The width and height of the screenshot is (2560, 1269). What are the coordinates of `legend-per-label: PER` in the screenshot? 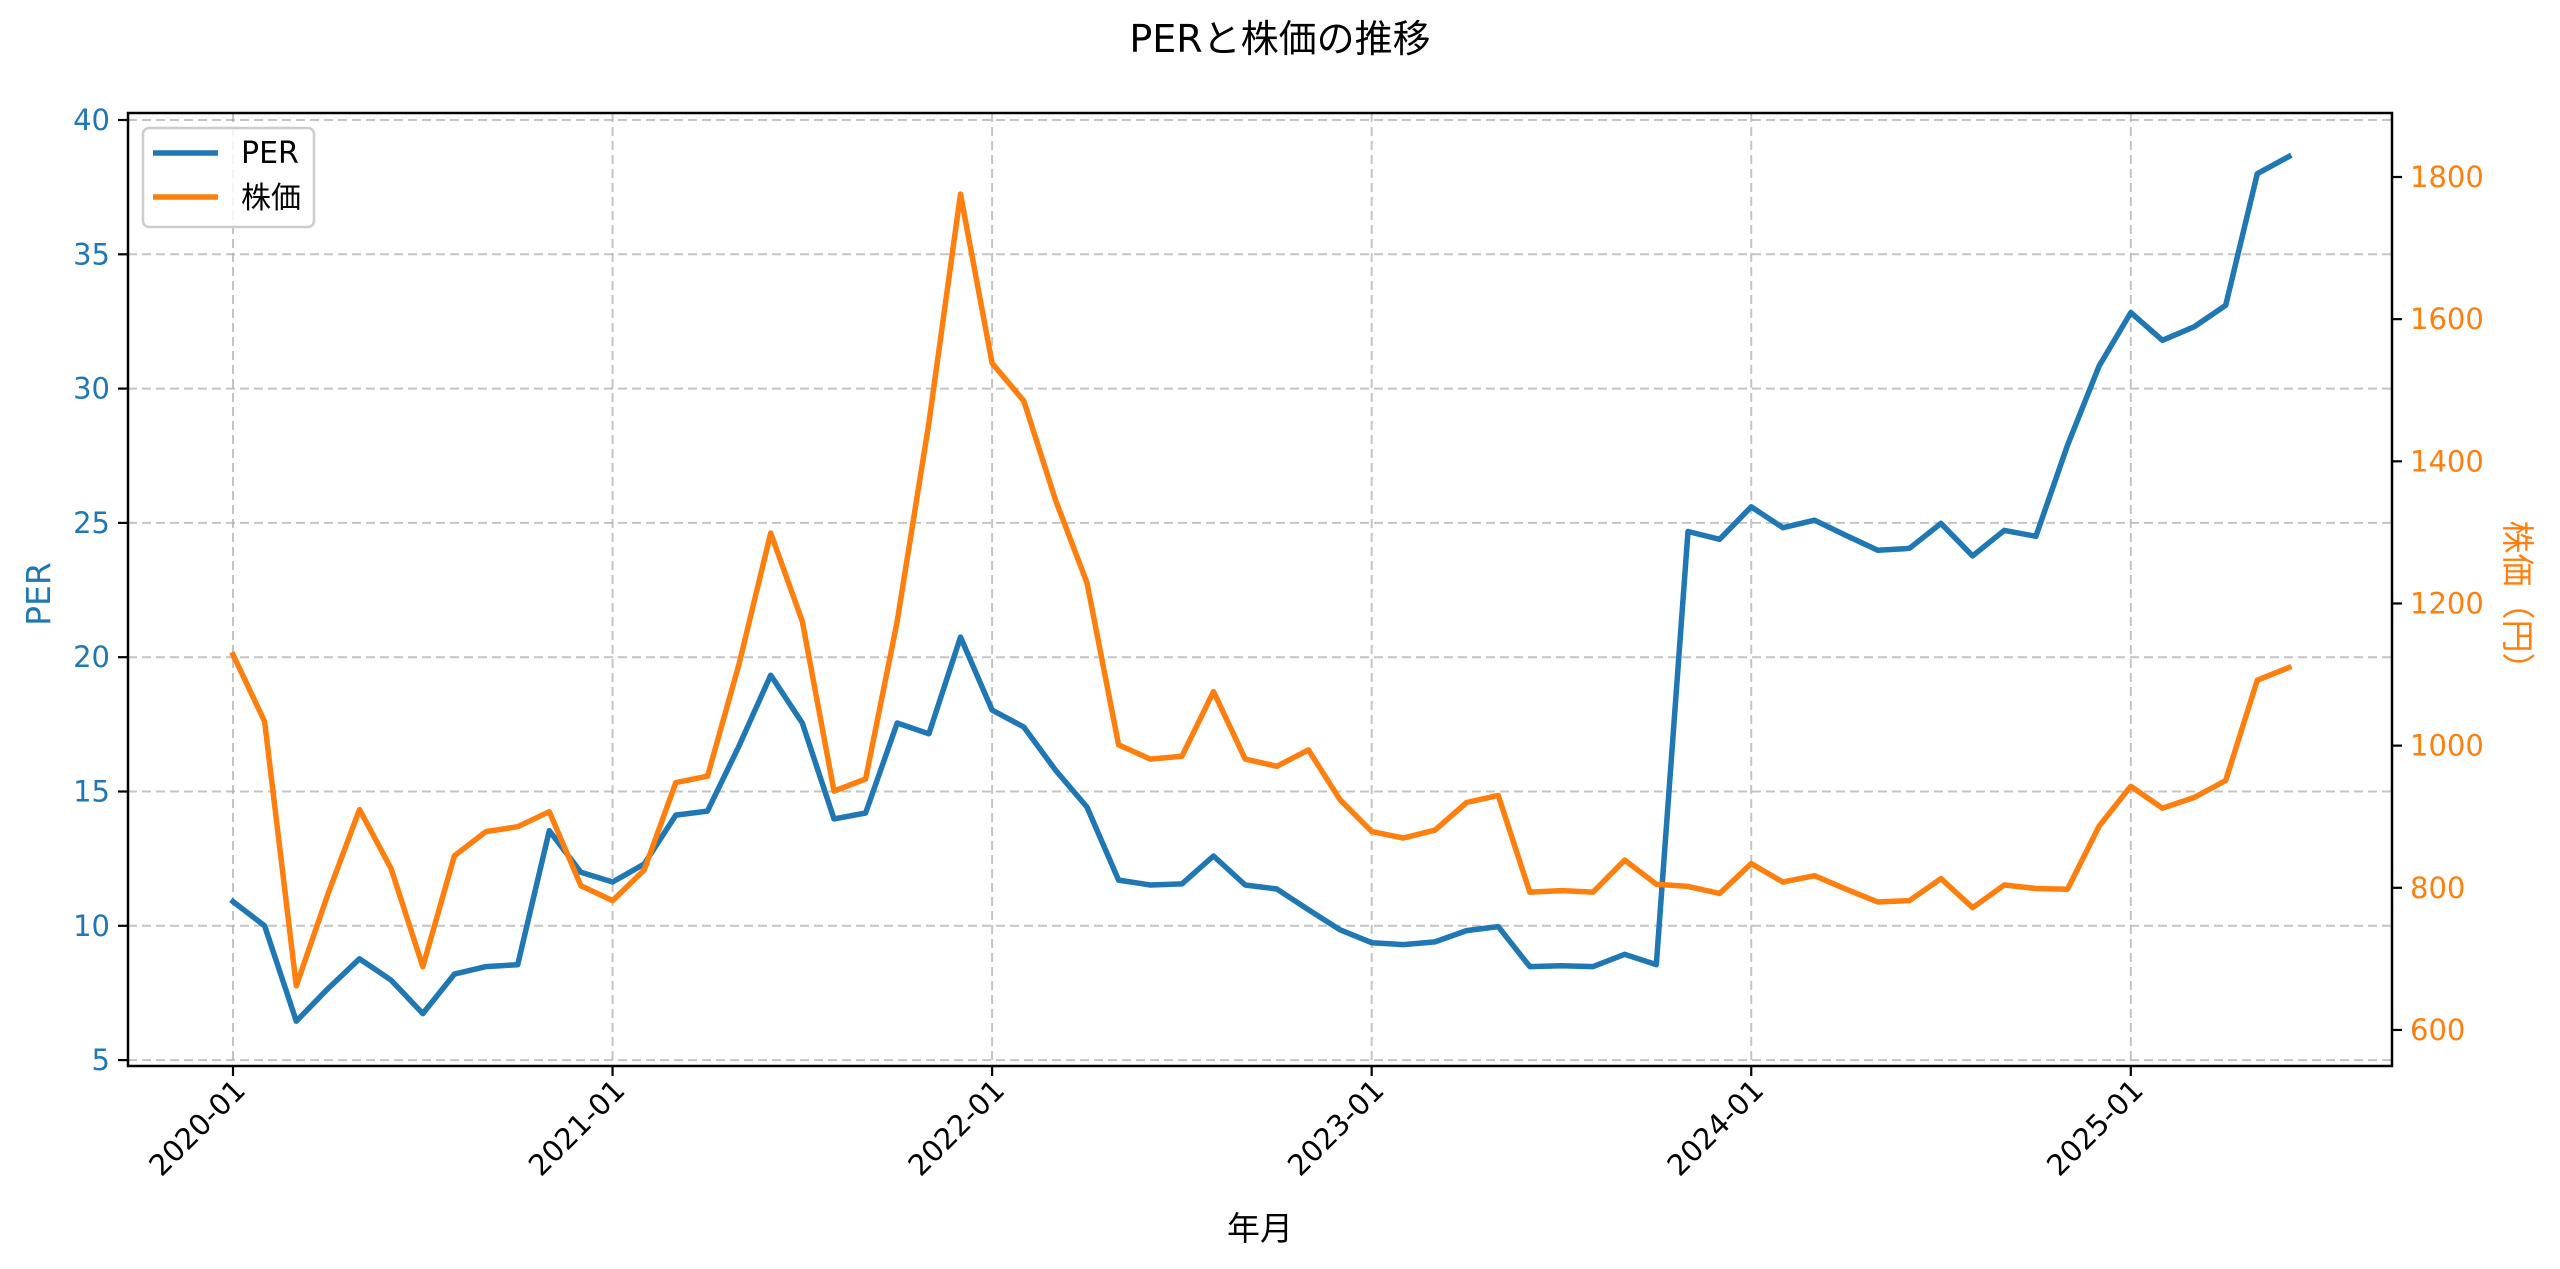 It's located at (270, 153).